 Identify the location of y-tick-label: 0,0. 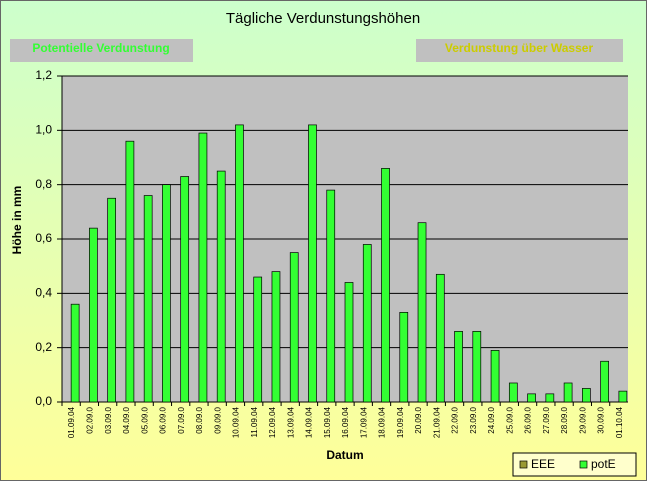
(43, 401).